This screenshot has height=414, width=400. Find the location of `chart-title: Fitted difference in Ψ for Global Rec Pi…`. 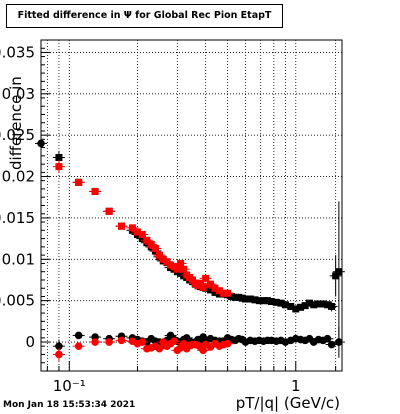

chart-title: Fitted difference in Ψ for Global Rec Pi… is located at coordinates (144, 15).